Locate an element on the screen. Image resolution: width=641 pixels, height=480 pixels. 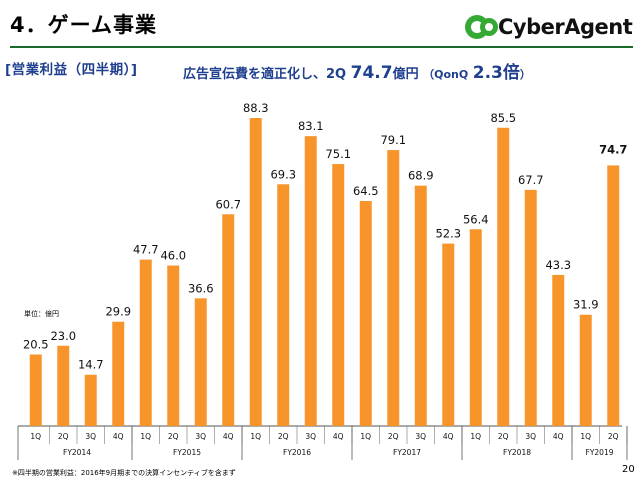
section-subtitle: [営業利益（四半期）] is located at coordinates (71, 70).